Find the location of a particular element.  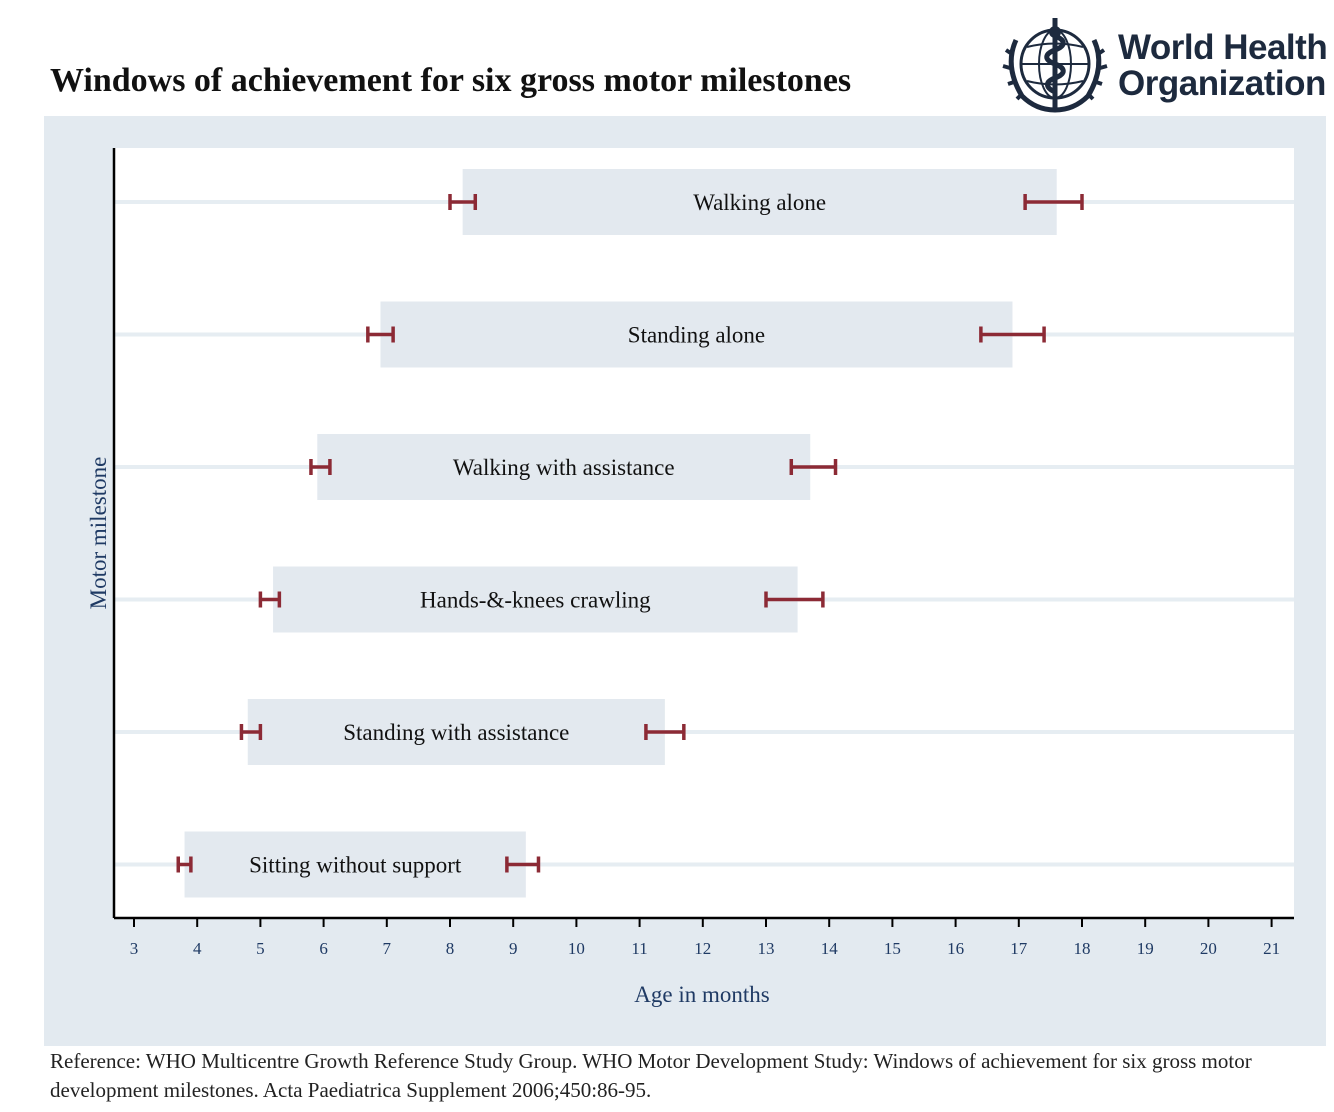

x-tick-label: 16 is located at coordinates (955, 948).